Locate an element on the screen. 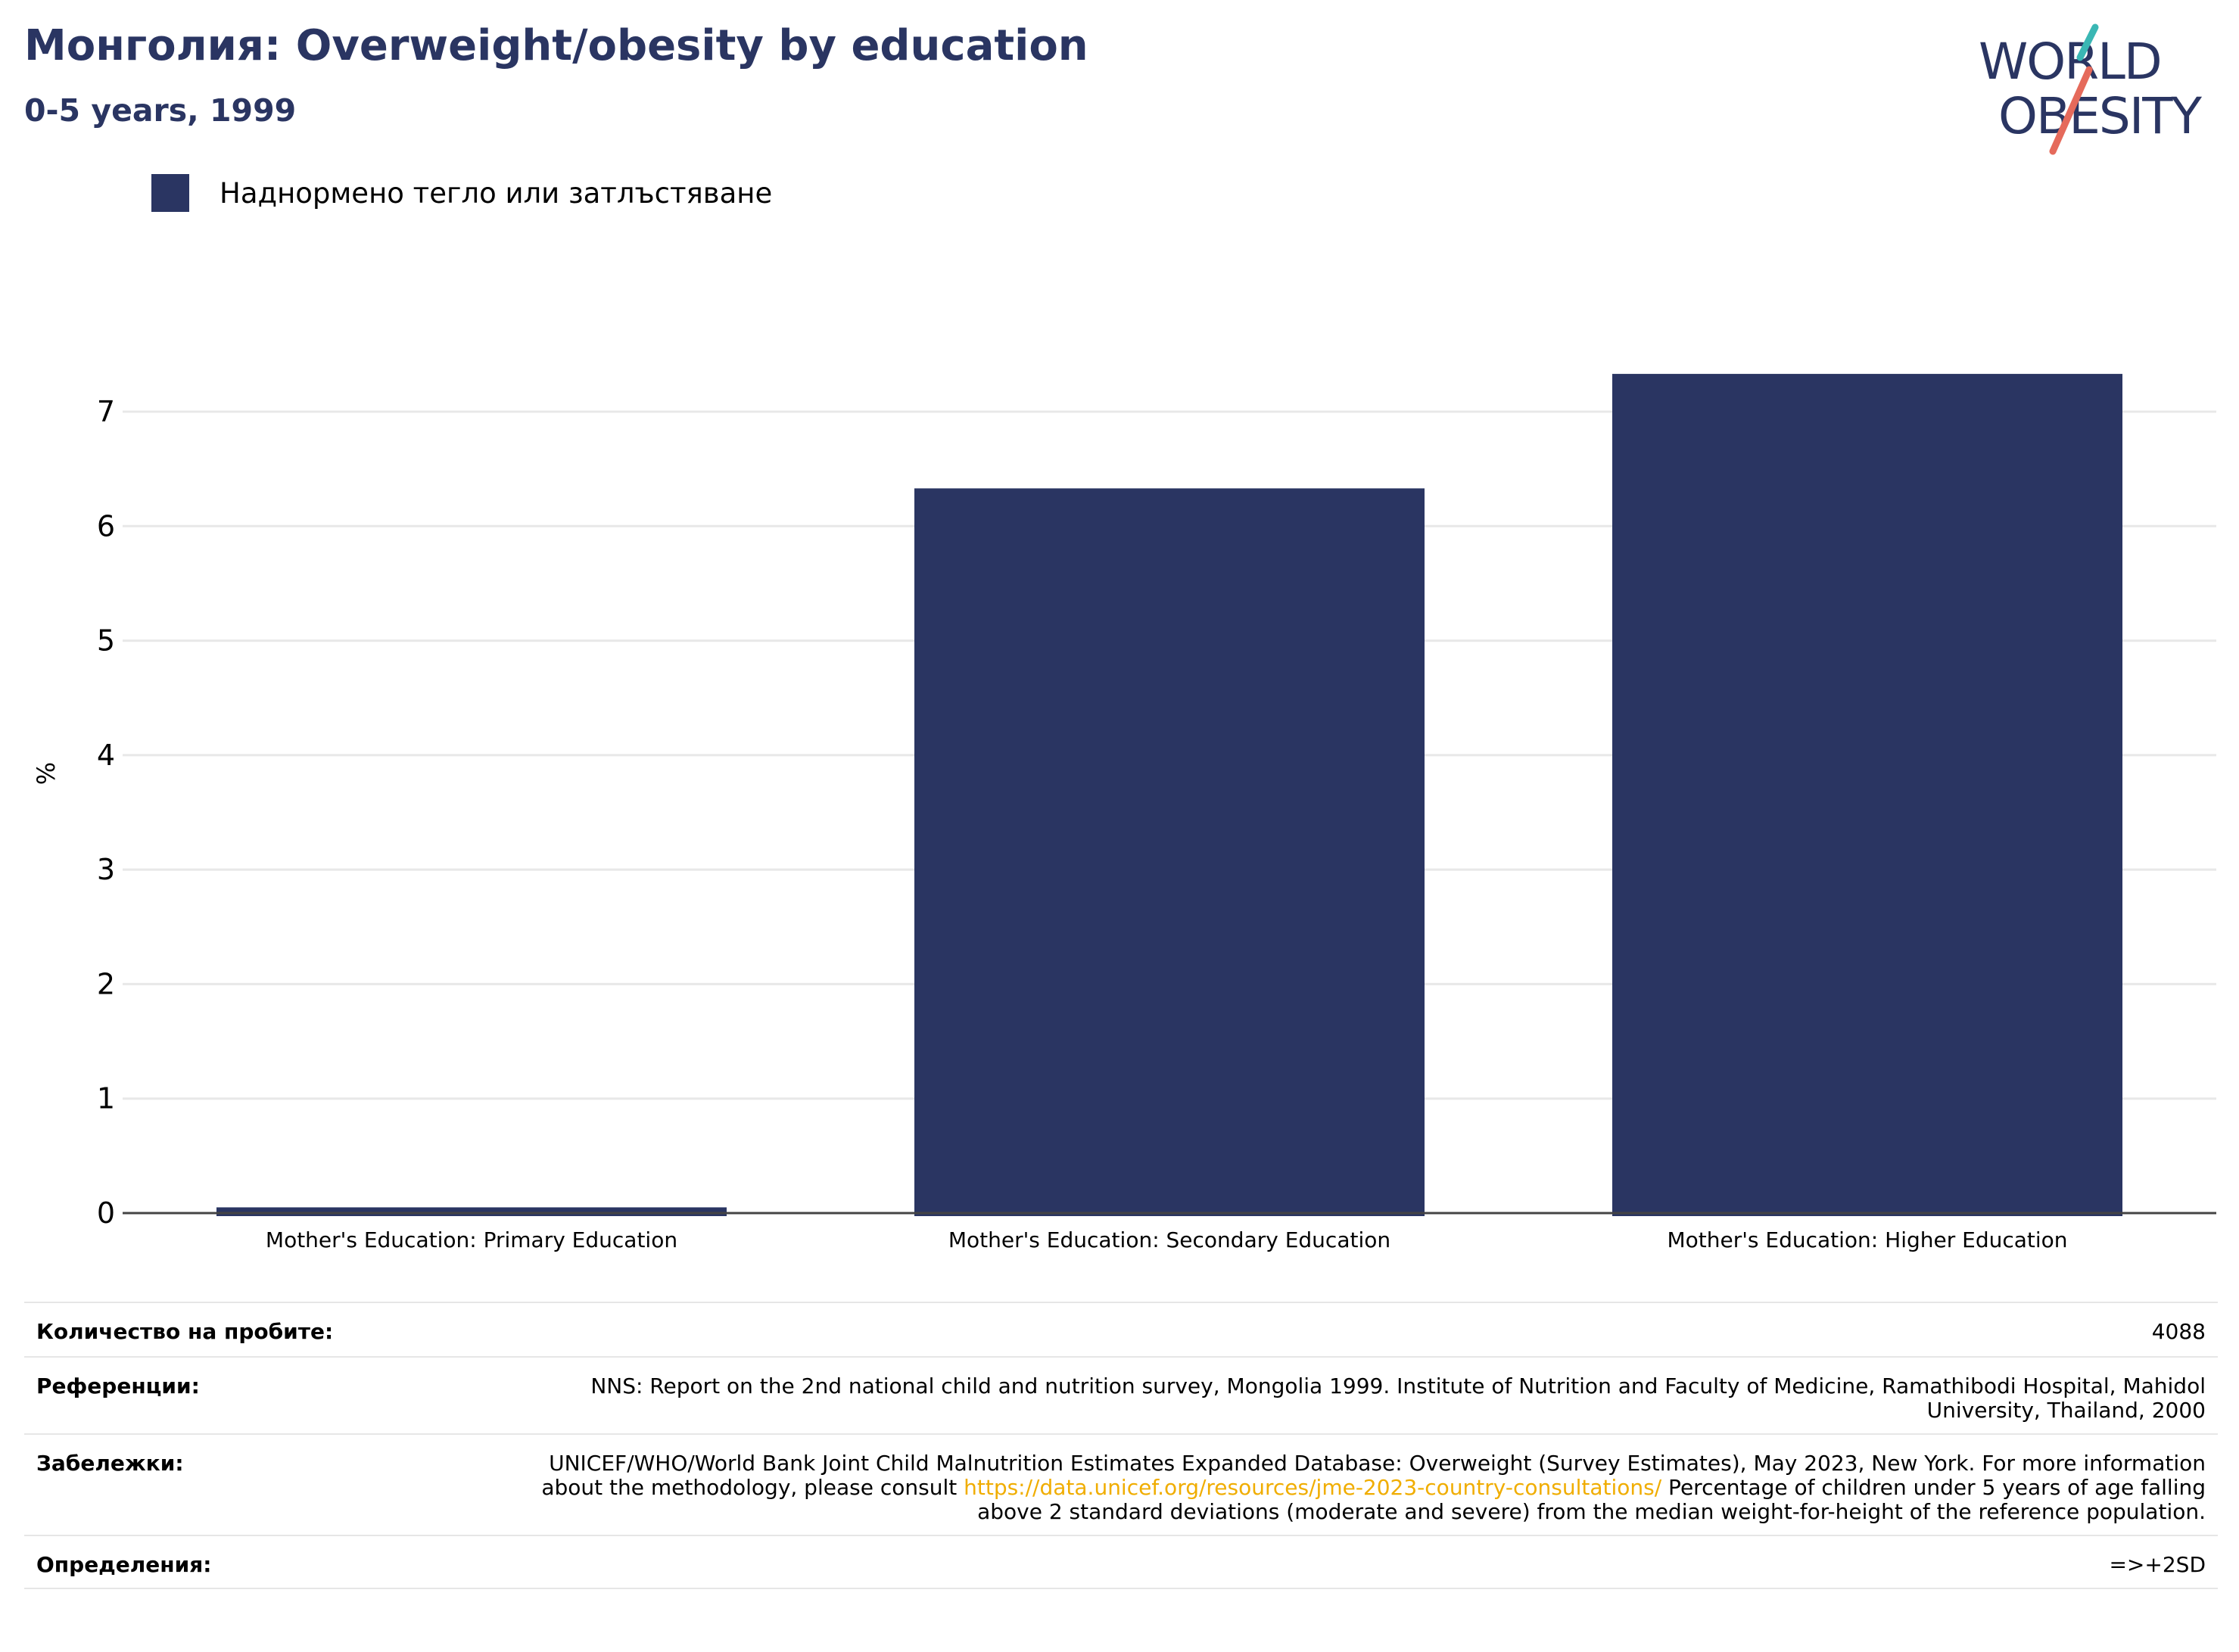  y-tick-label: 6 is located at coordinates (106, 526).